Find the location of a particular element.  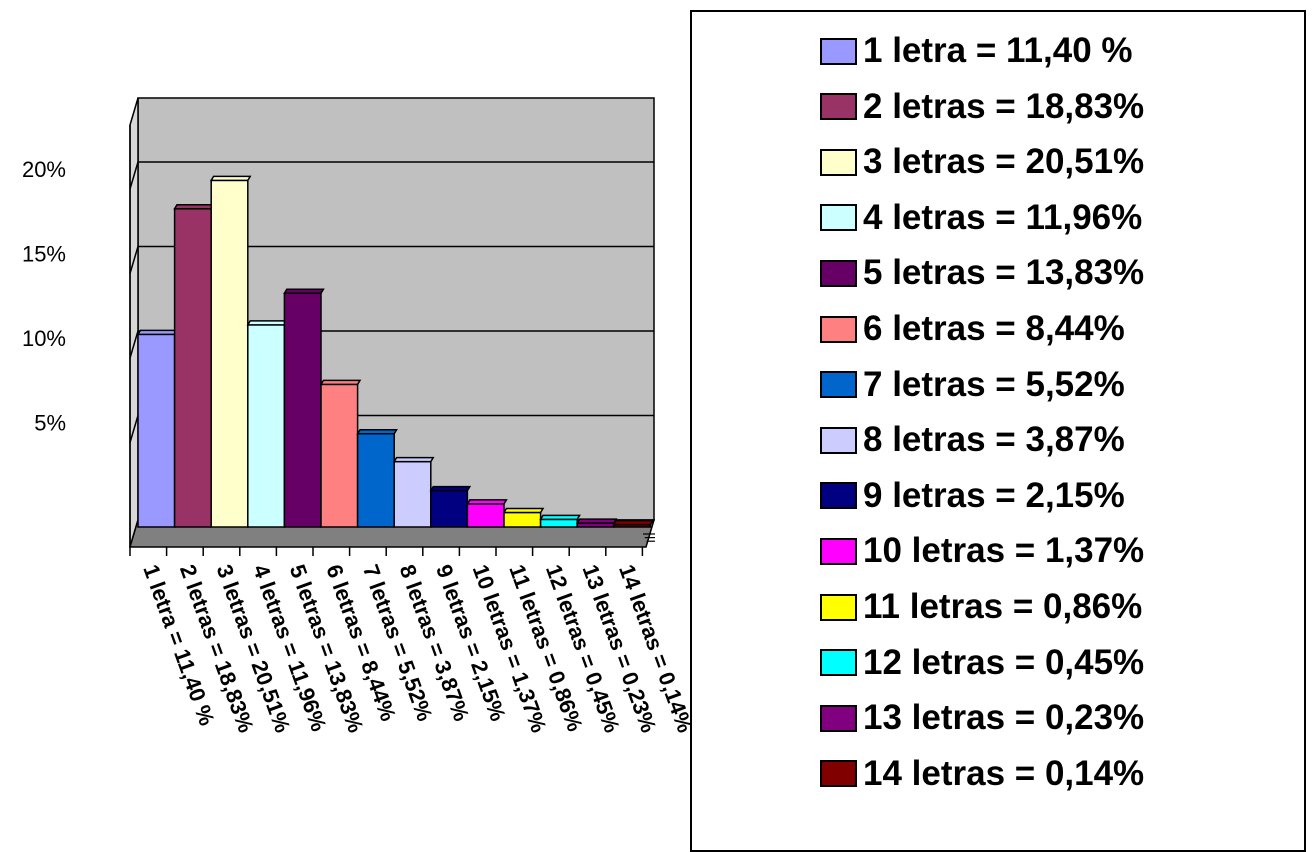

legend-item: 5 letras = 13,83% is located at coordinates (982, 273).